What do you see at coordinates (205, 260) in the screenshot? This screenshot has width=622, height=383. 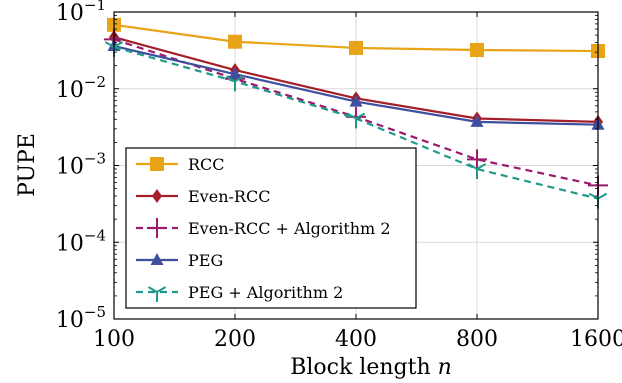 I see `legend-label: PEG` at bounding box center [205, 260].